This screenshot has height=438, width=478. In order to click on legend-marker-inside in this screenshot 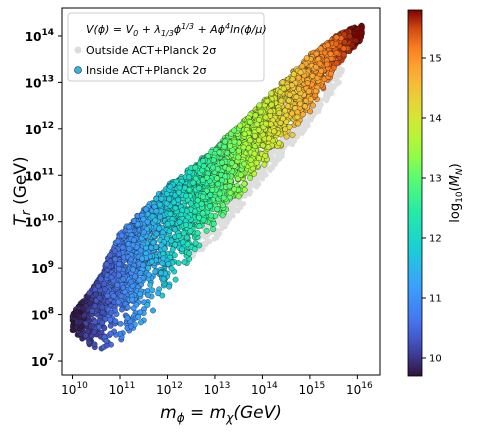, I will do `click(78, 70)`.